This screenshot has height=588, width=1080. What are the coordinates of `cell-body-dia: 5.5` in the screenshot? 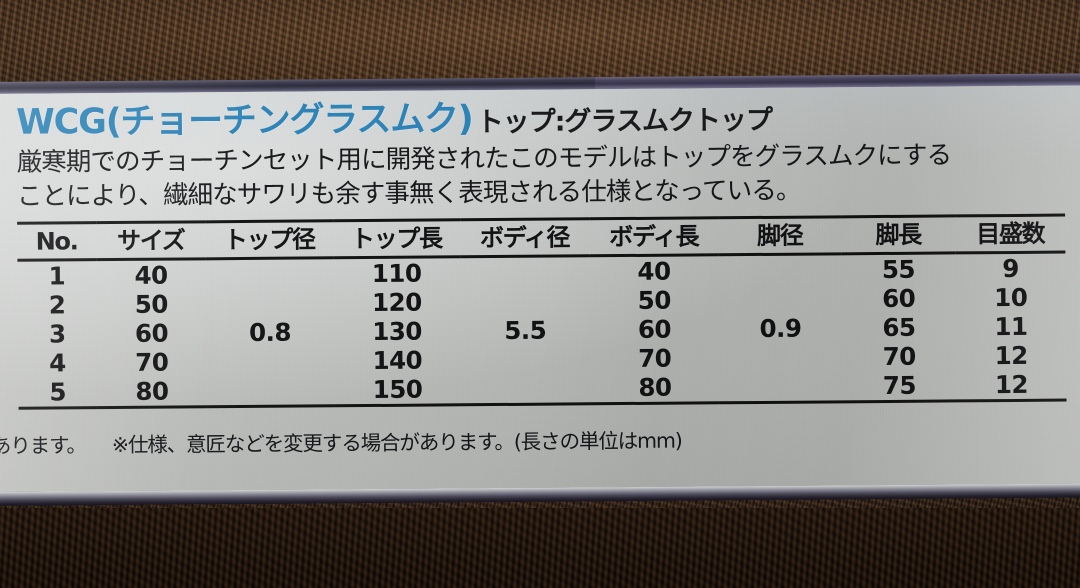 It's located at (525, 330).